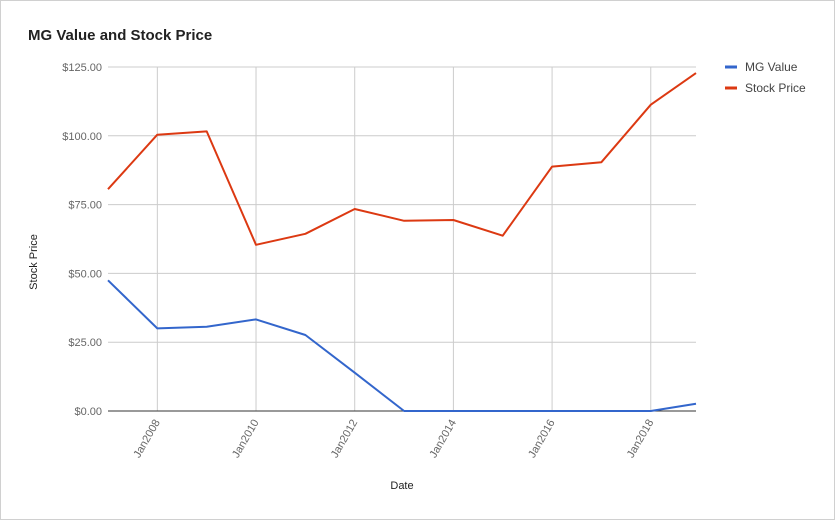 The height and width of the screenshot is (520, 835). I want to click on x-tick-label: Jan2018, so click(641, 439).